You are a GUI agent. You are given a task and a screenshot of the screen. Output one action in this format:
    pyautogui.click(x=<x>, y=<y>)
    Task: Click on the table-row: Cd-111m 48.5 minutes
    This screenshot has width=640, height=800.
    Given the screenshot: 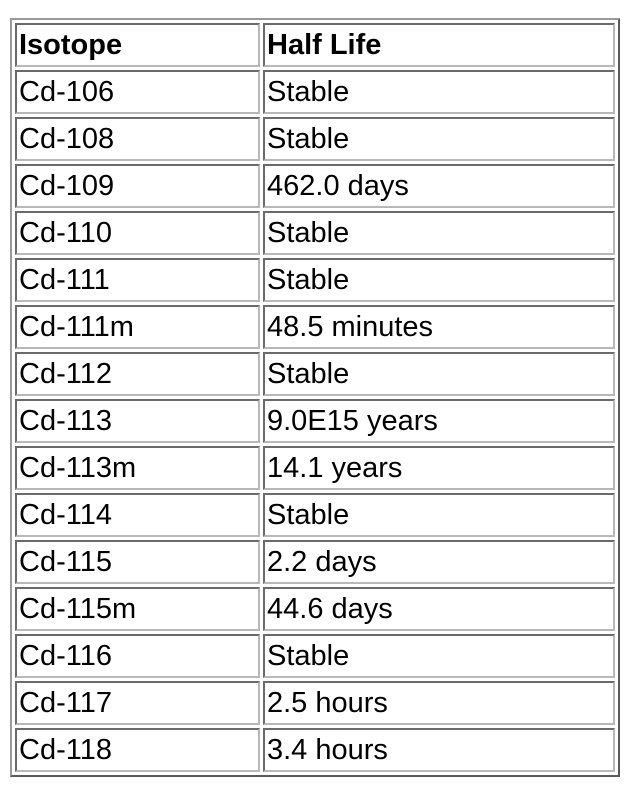 What is the action you would take?
    pyautogui.click(x=315, y=327)
    